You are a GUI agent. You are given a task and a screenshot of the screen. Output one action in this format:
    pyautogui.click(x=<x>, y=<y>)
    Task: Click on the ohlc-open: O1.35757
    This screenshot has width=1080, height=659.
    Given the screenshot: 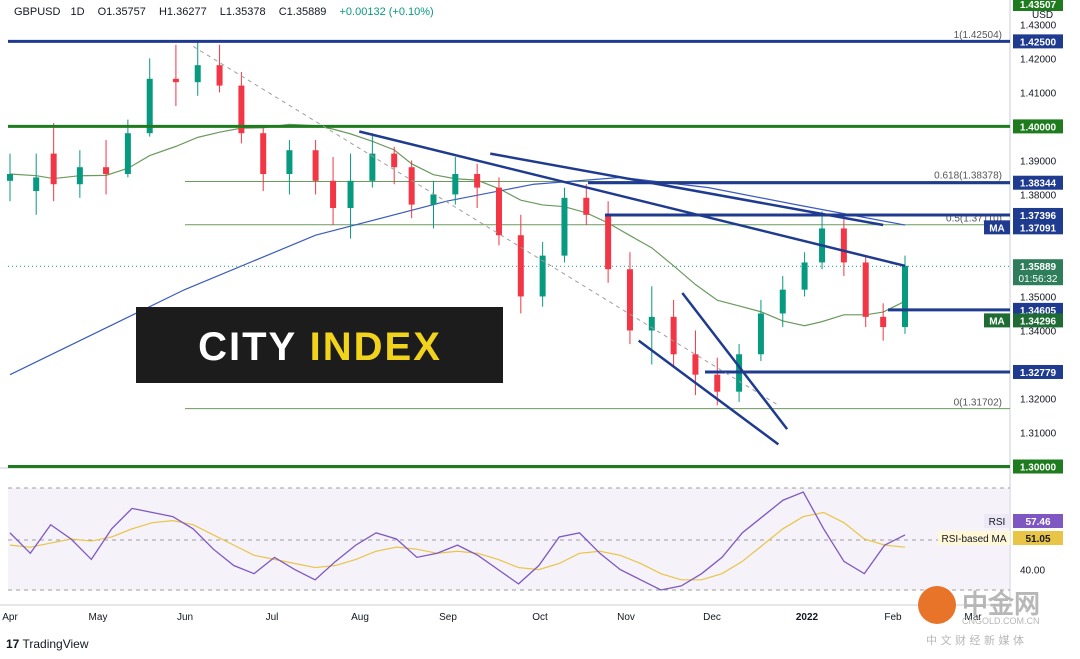 What is the action you would take?
    pyautogui.click(x=121, y=12)
    